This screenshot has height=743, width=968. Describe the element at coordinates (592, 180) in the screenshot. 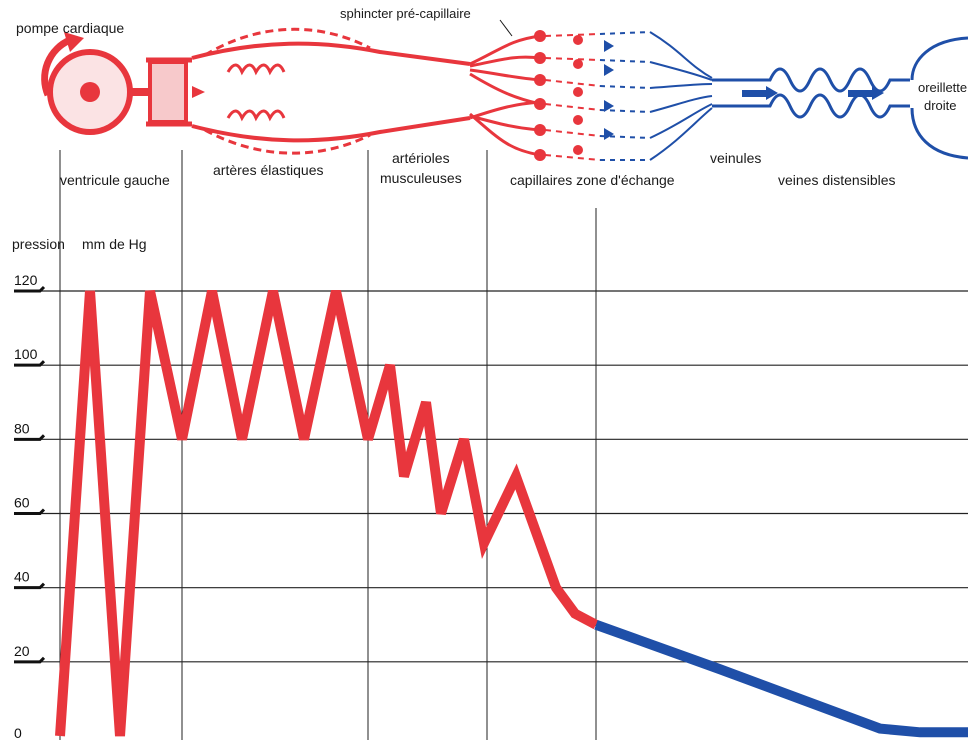

I see `label-capillaires: capillaires zone d'échange` at that location.